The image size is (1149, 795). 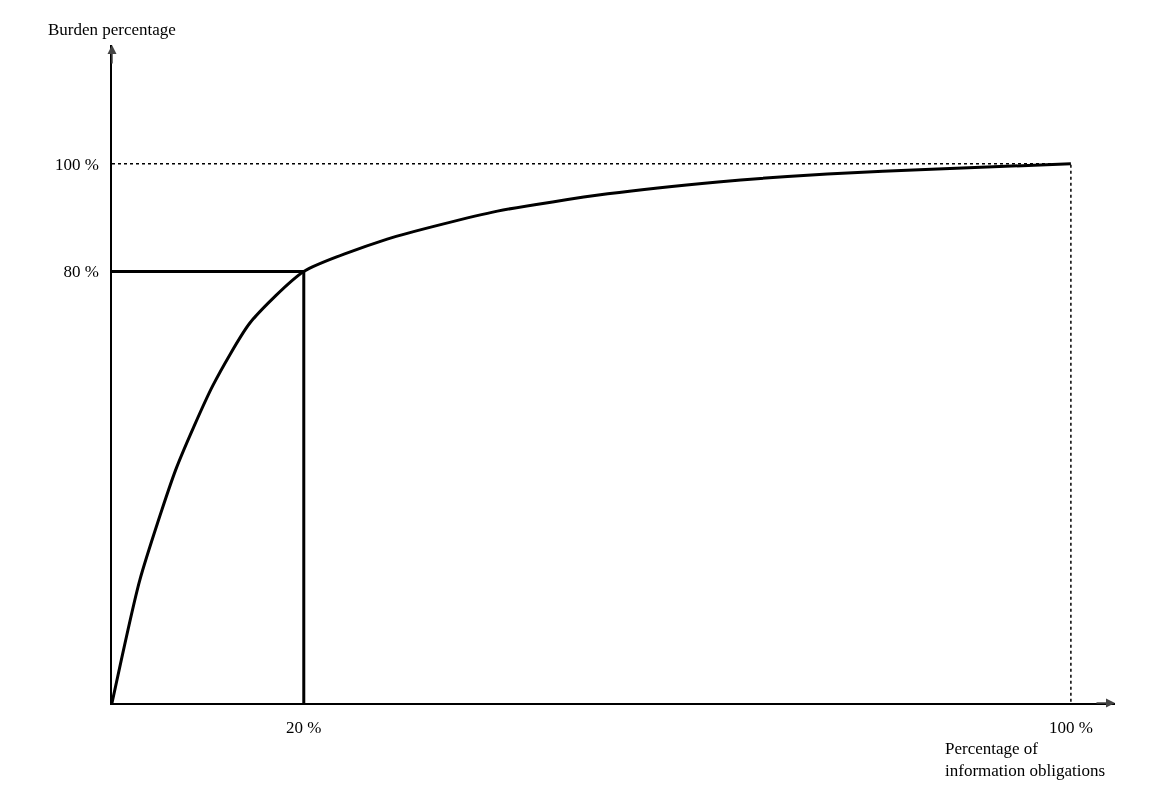 What do you see at coordinates (81, 272) in the screenshot?
I see `y-tick-label: 80 %` at bounding box center [81, 272].